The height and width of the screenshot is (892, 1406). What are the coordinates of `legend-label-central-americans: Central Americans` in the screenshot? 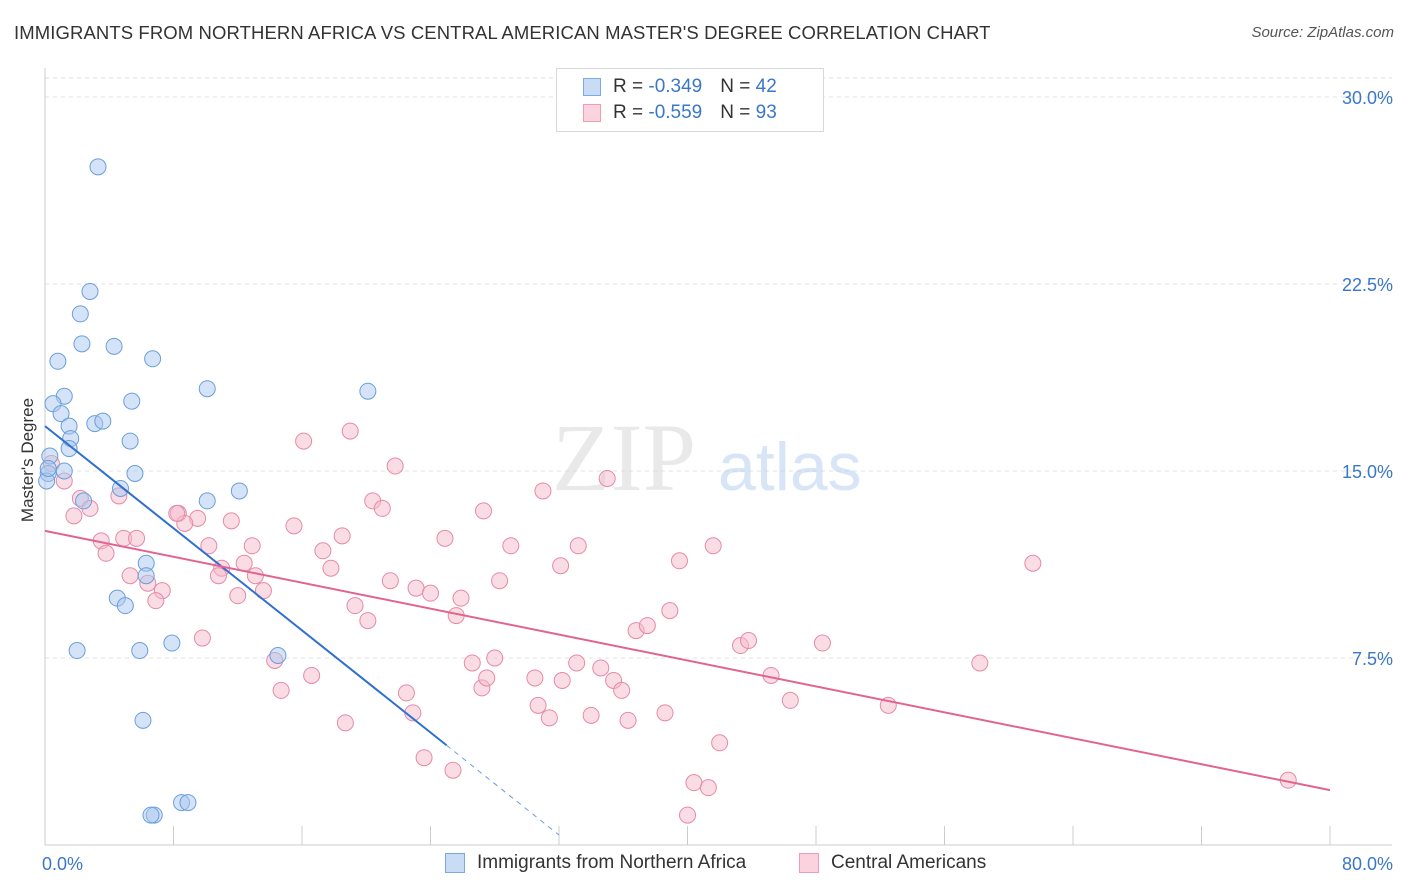 It's located at (909, 862).